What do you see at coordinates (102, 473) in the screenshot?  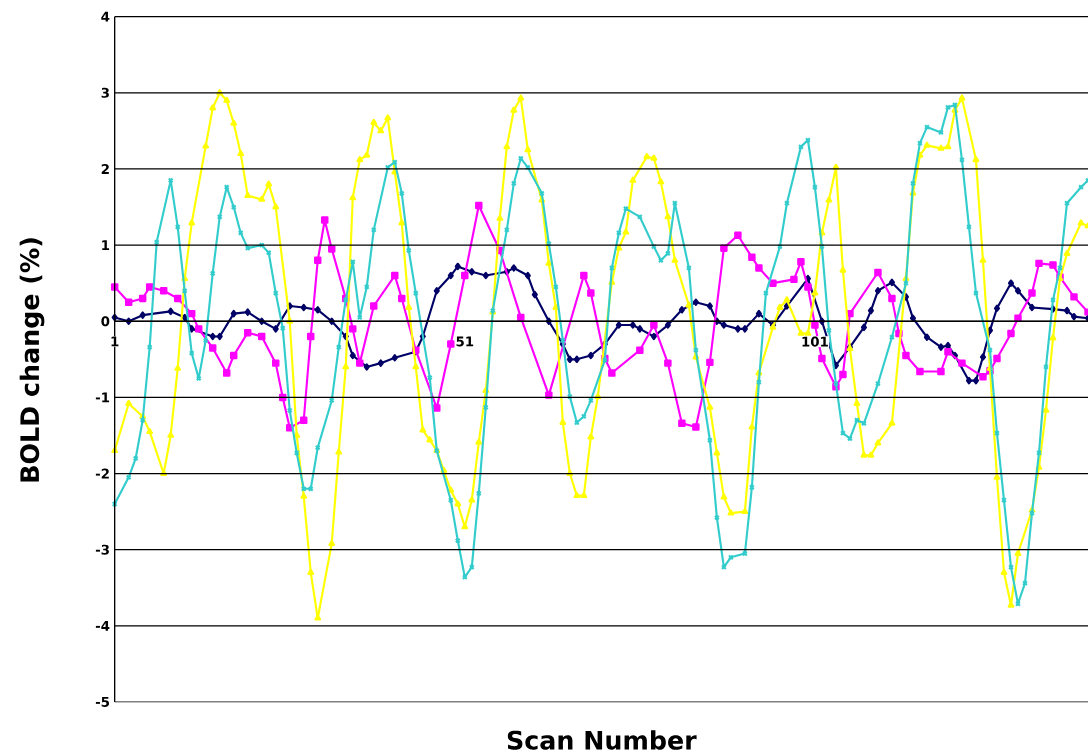 I see `y-tick-label: -2` at bounding box center [102, 473].